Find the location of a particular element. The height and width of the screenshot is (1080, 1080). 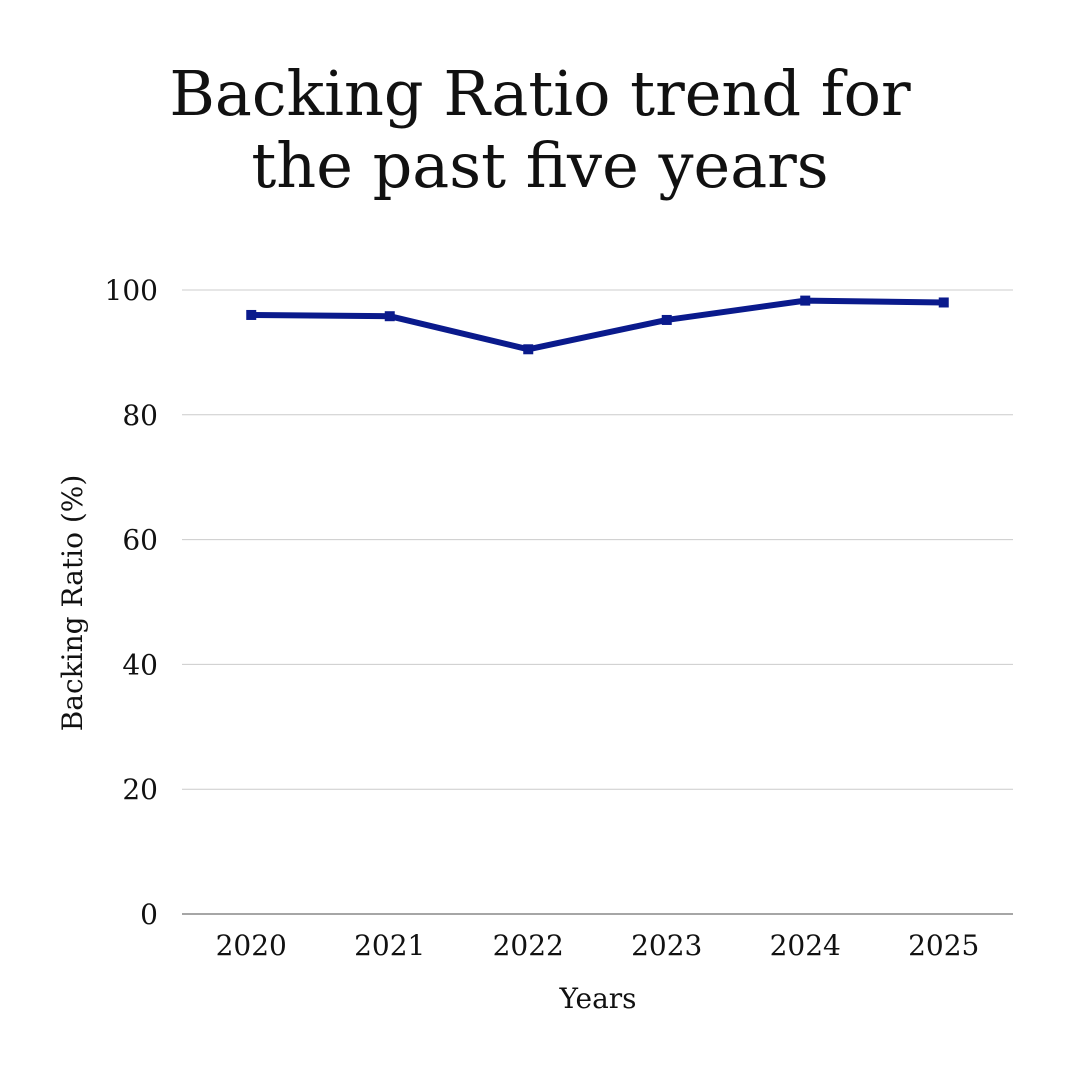

y-tick-label: 60 is located at coordinates (140, 540).